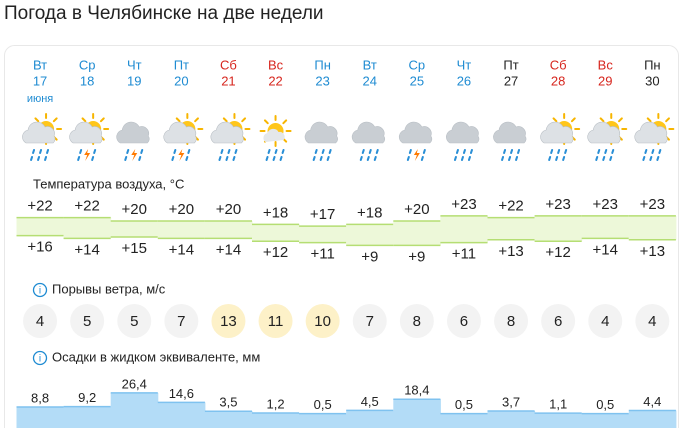 The image size is (683, 428). Describe the element at coordinates (181, 64) in the screenshot. I see `weekday: Пт` at that location.